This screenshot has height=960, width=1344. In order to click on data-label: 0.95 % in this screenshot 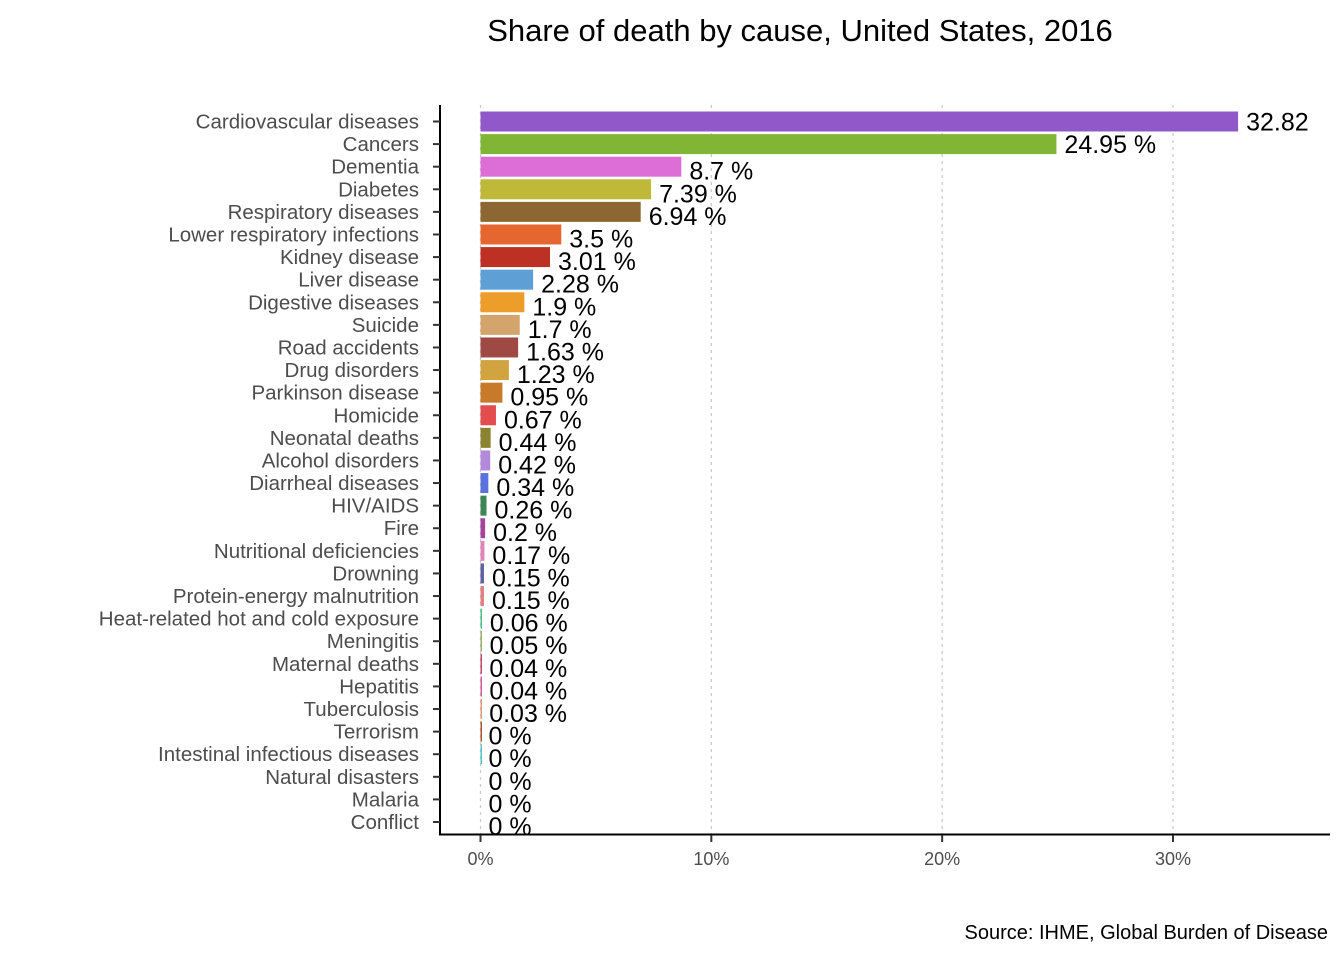, I will do `click(549, 398)`.